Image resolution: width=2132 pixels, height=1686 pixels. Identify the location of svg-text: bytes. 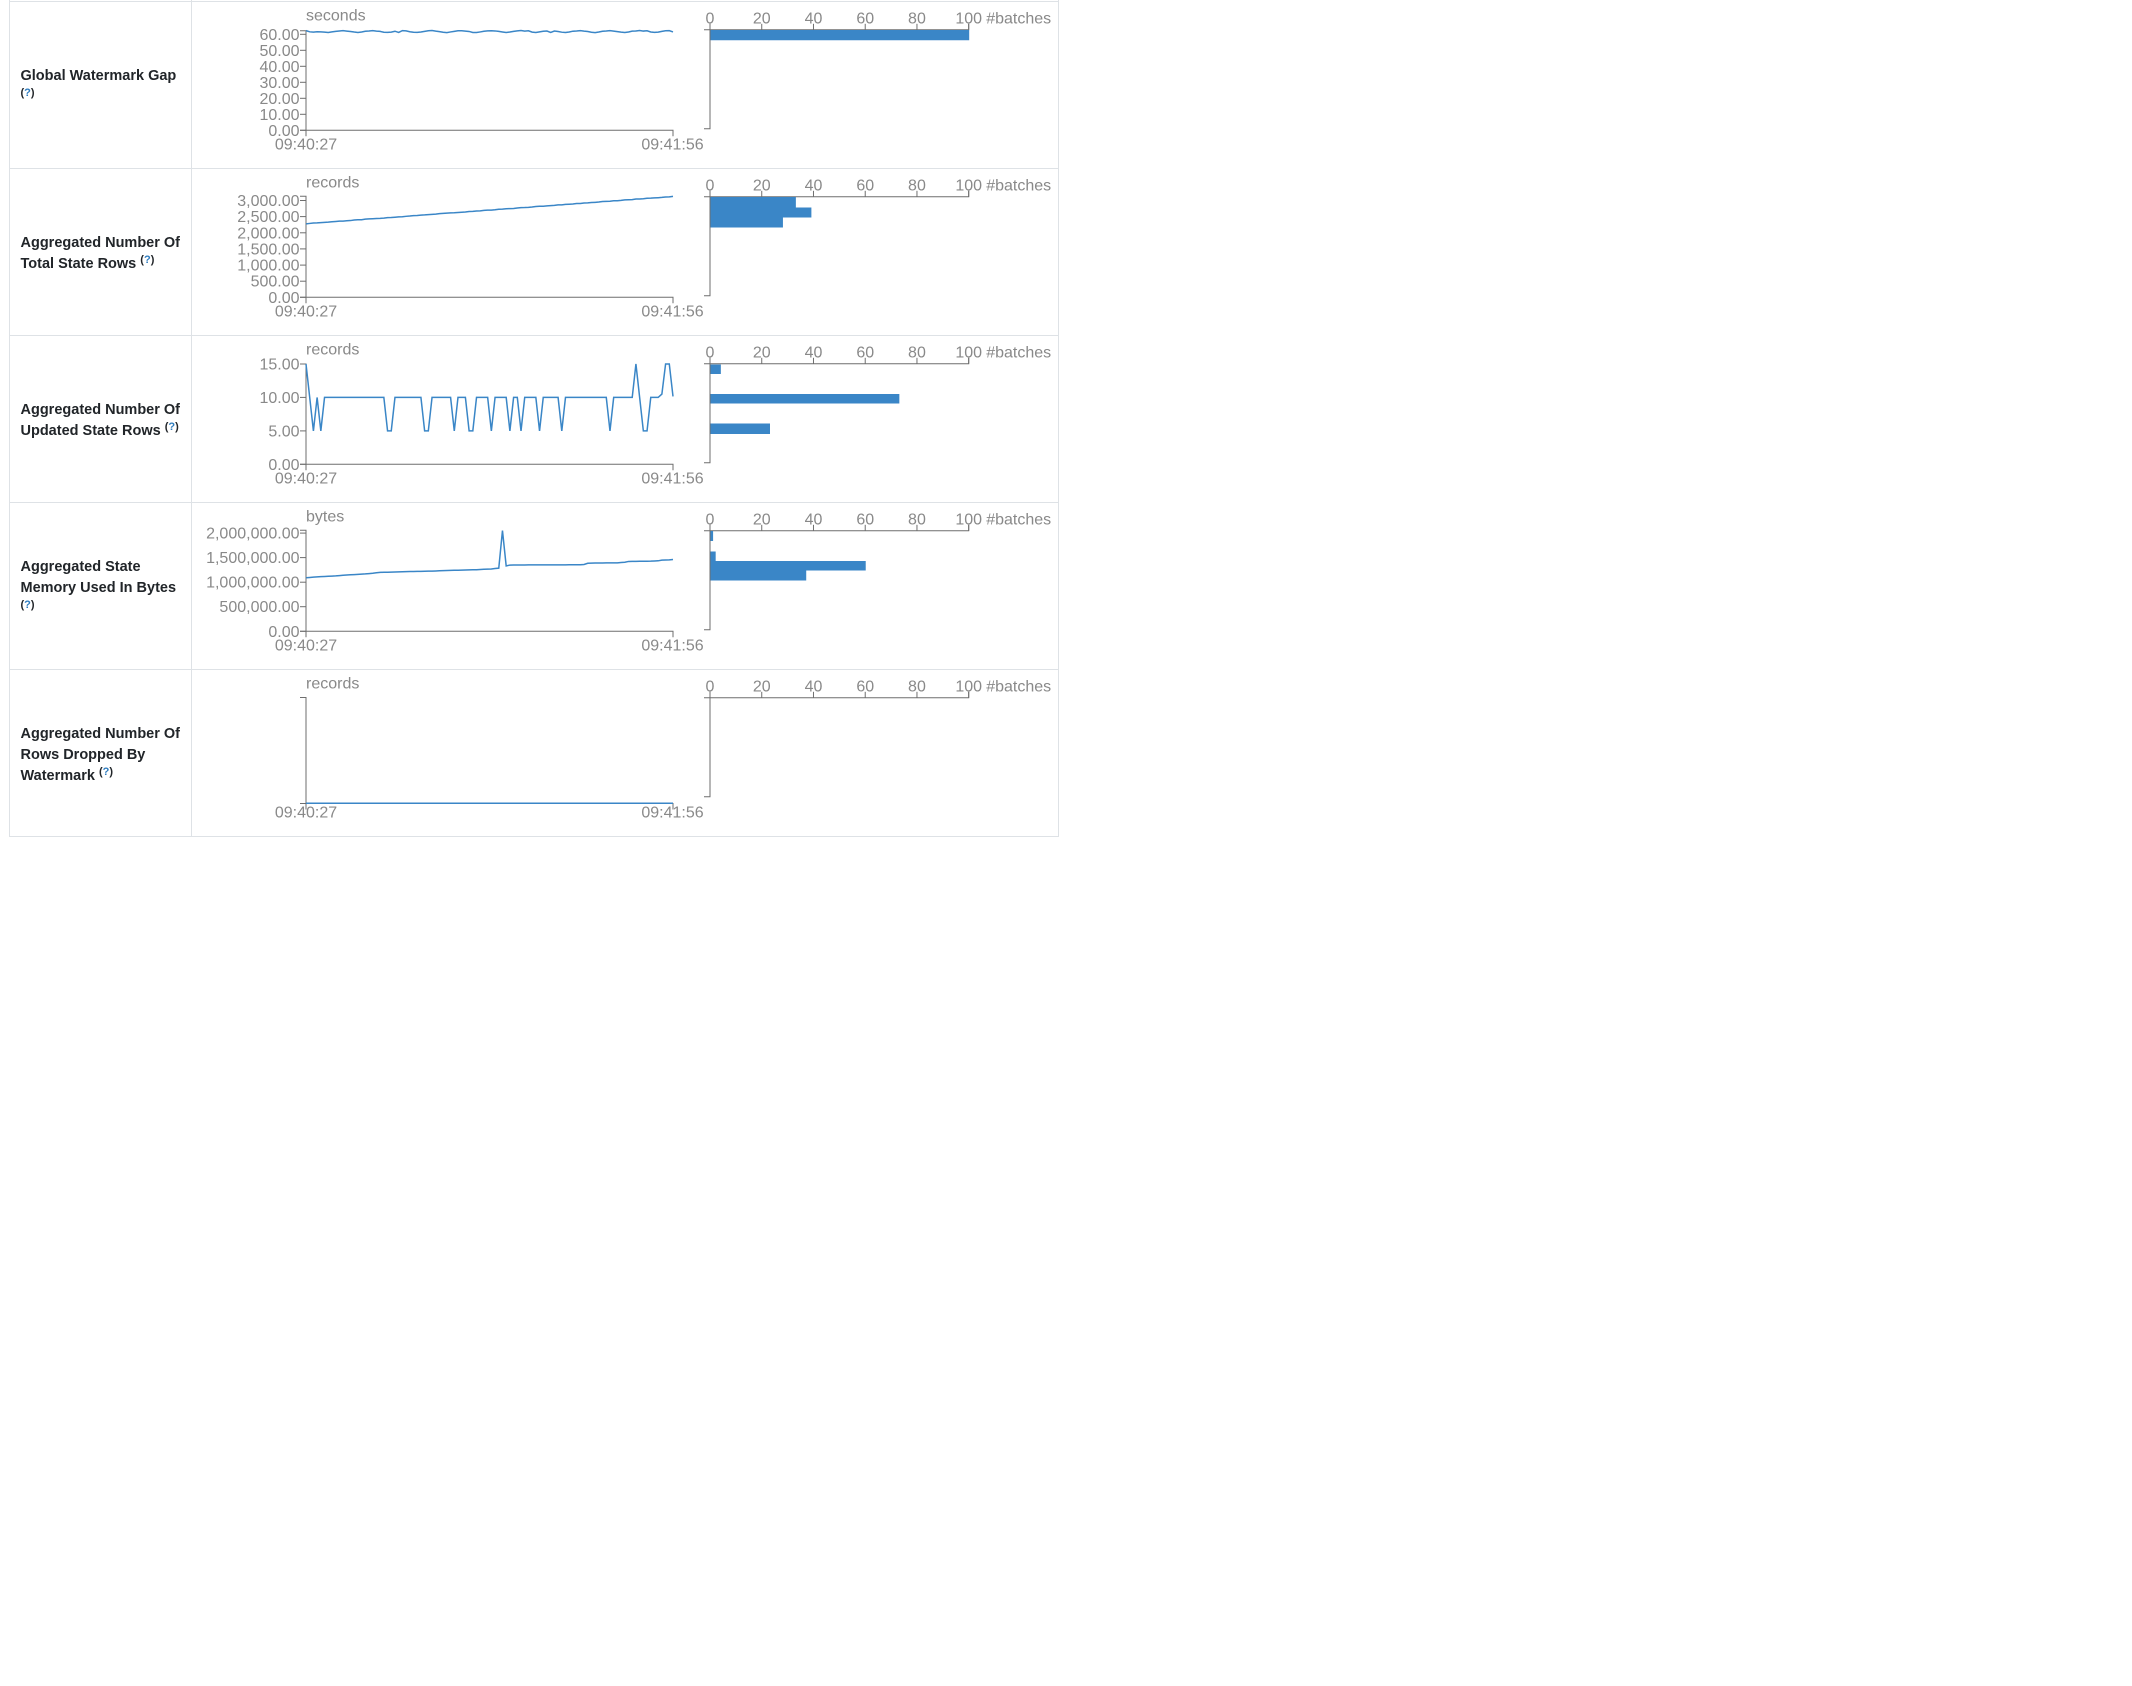
(325, 517).